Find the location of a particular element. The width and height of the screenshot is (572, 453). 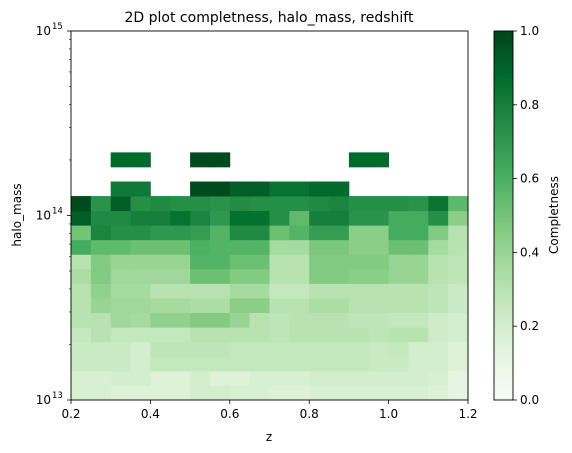

y-tick-exponent: 14 is located at coordinates (57, 212).